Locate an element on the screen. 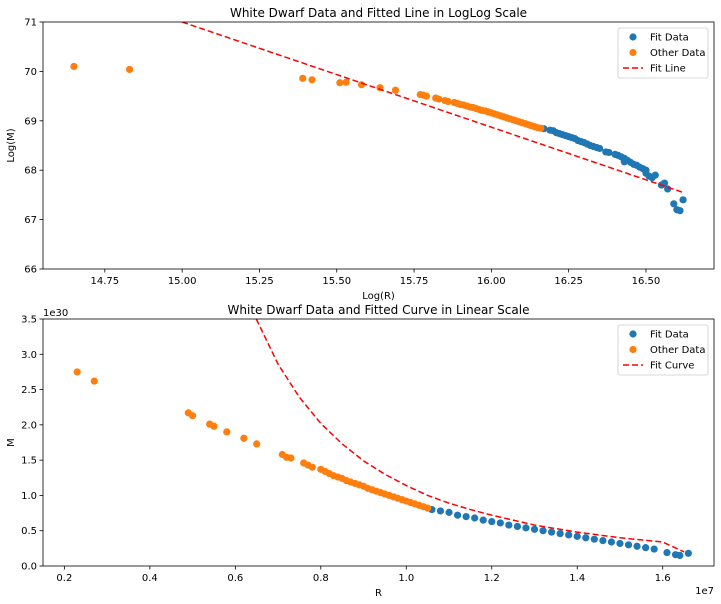 The image size is (721, 604). y-tick-label: 3.0 is located at coordinates (29, 355).